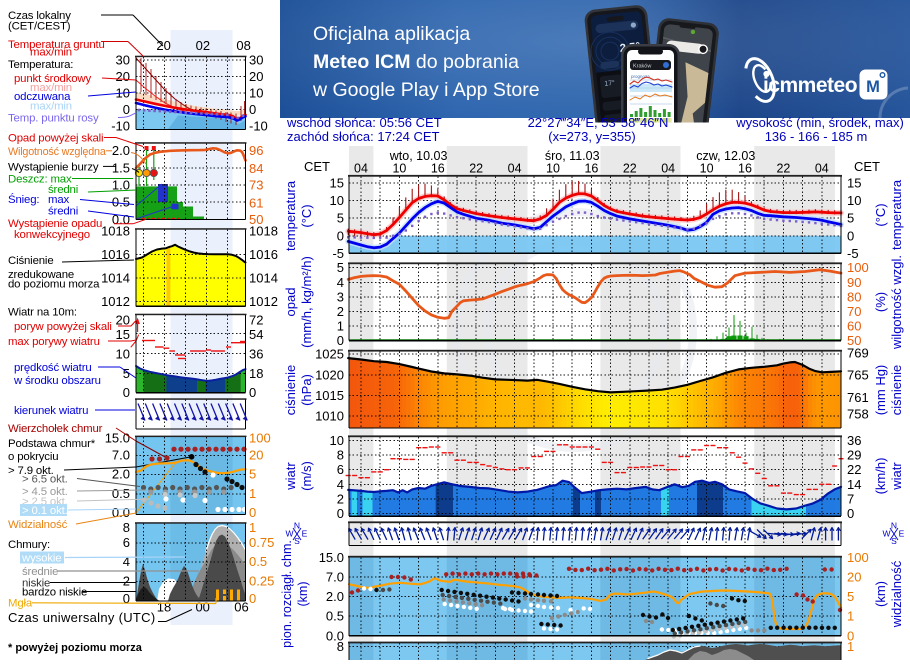  Describe the element at coordinates (121, 512) in the screenshot. I see `svg-text: 0.0` at that location.